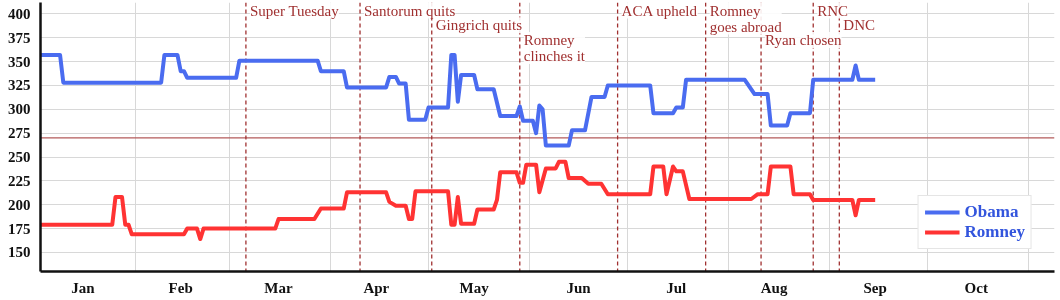  What do you see at coordinates (875, 287) in the screenshot?
I see `x-tick-label: Sep` at bounding box center [875, 287].